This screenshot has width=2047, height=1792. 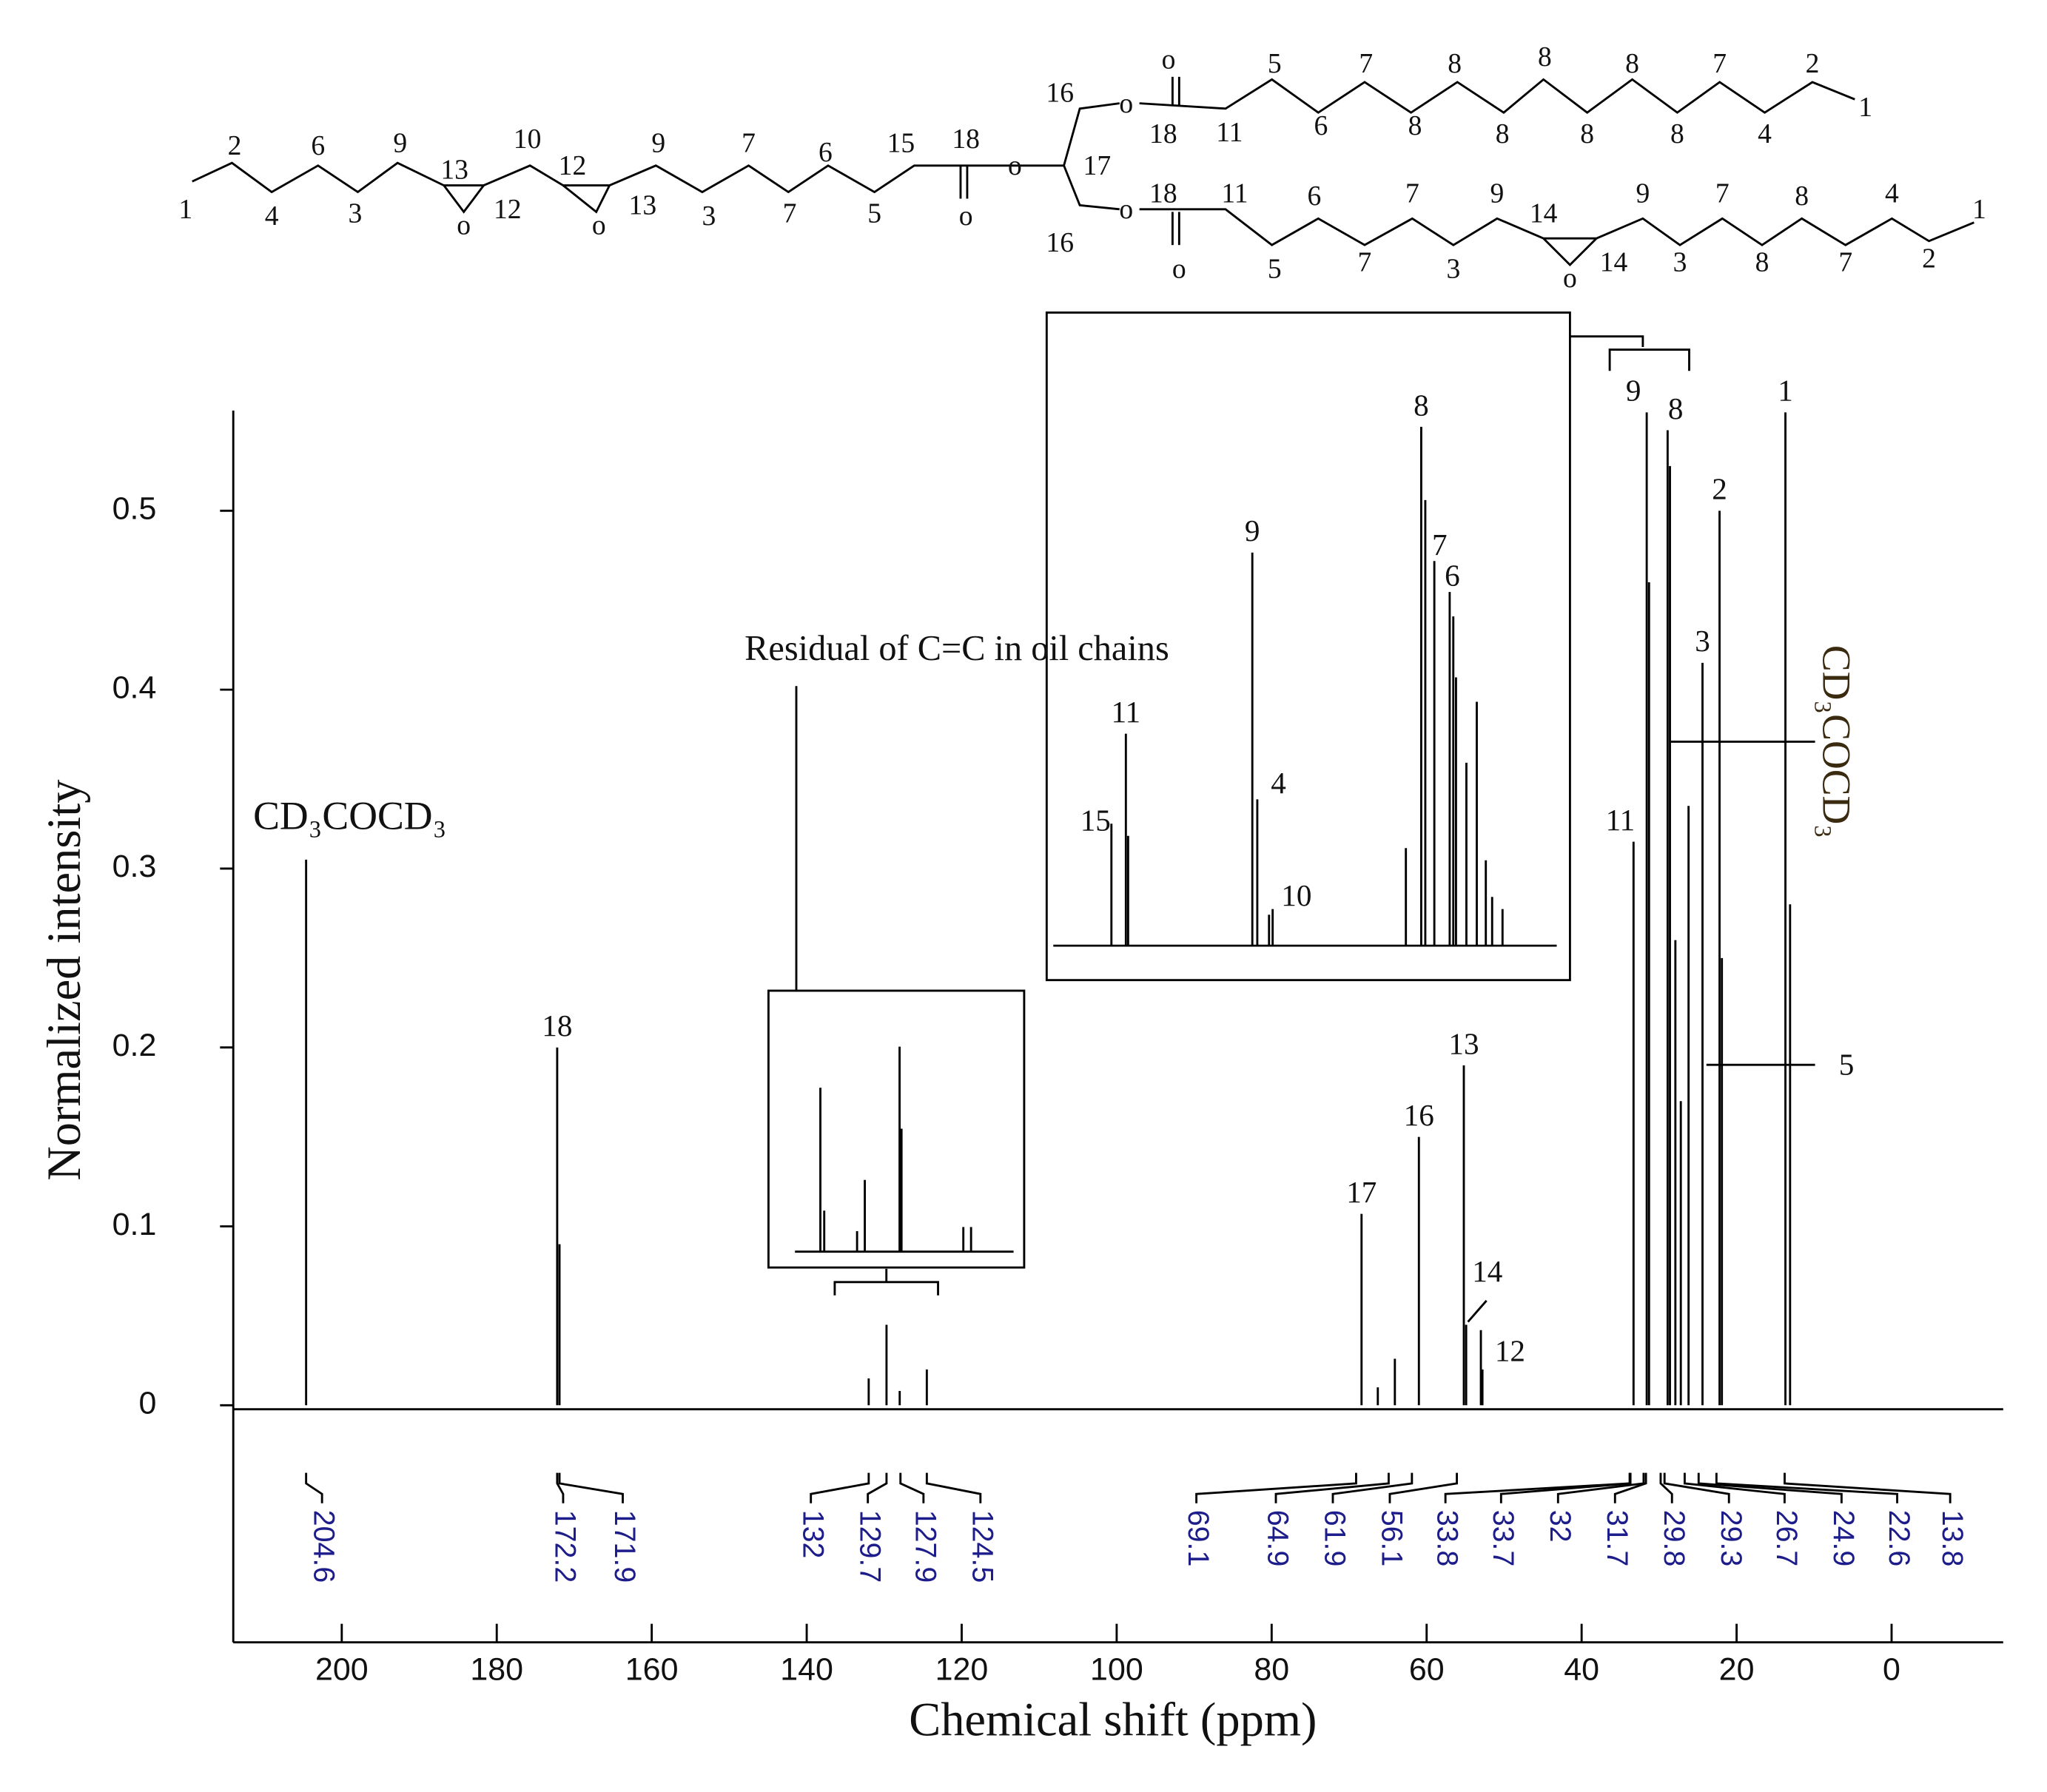 What do you see at coordinates (982, 1546) in the screenshot?
I see `shift-label: 124.5` at bounding box center [982, 1546].